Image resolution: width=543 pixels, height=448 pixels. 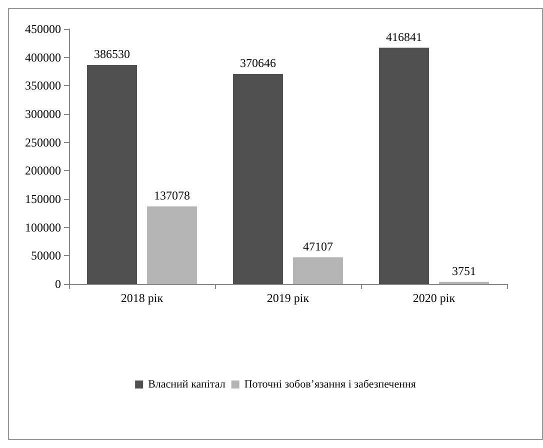 I want to click on data-label: 137078, so click(x=172, y=195).